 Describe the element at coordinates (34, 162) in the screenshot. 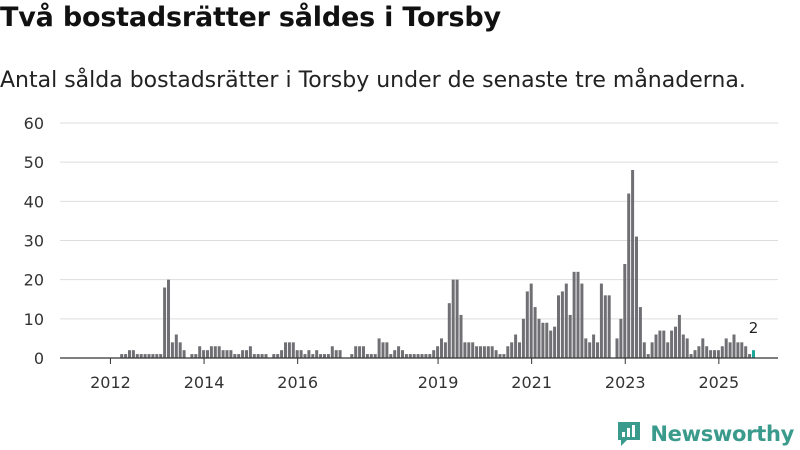

I see `y-tick-label: 50` at that location.